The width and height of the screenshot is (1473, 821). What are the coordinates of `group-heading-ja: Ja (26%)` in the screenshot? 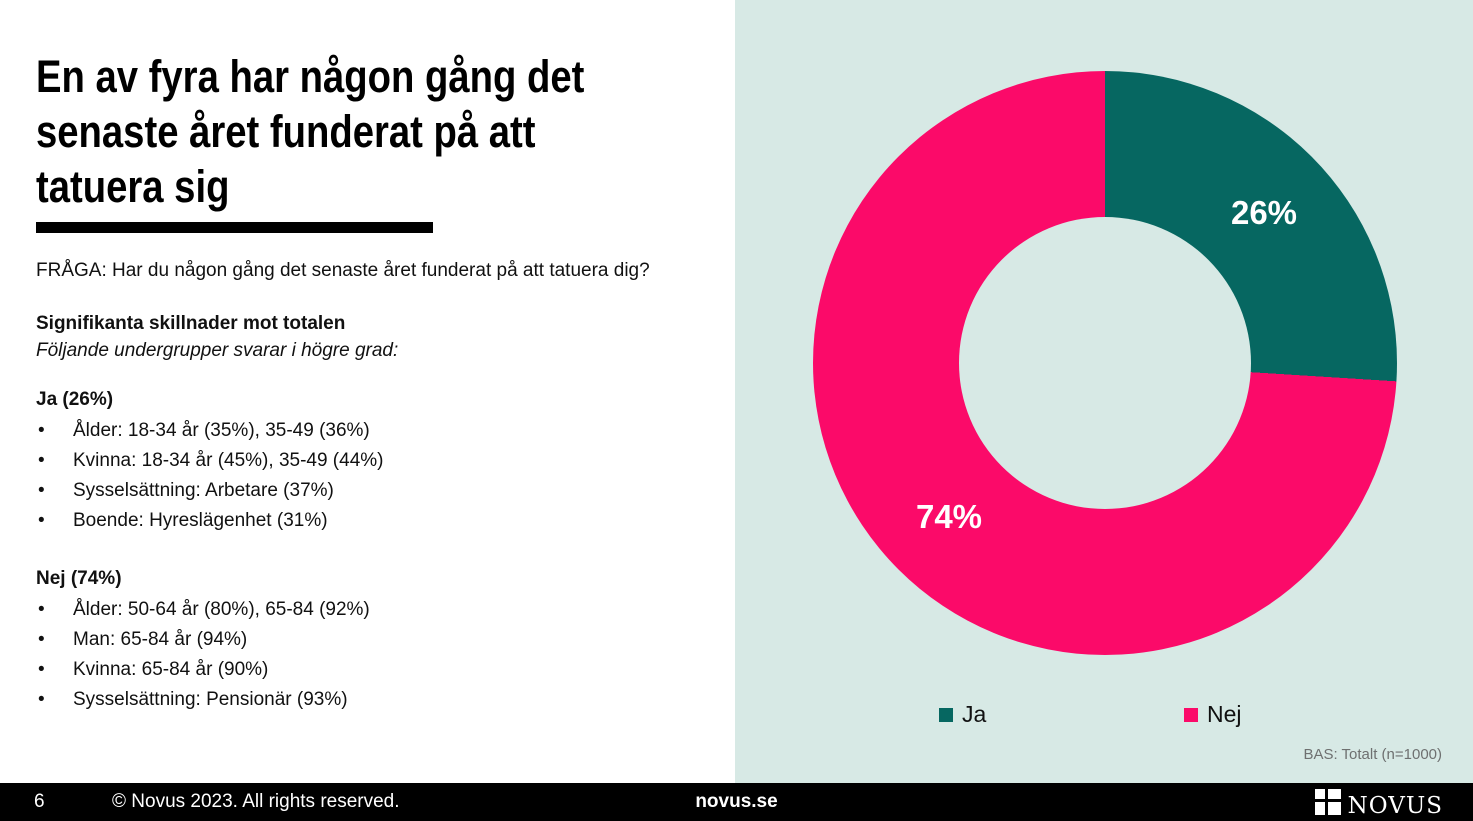 It's located at (75, 399).